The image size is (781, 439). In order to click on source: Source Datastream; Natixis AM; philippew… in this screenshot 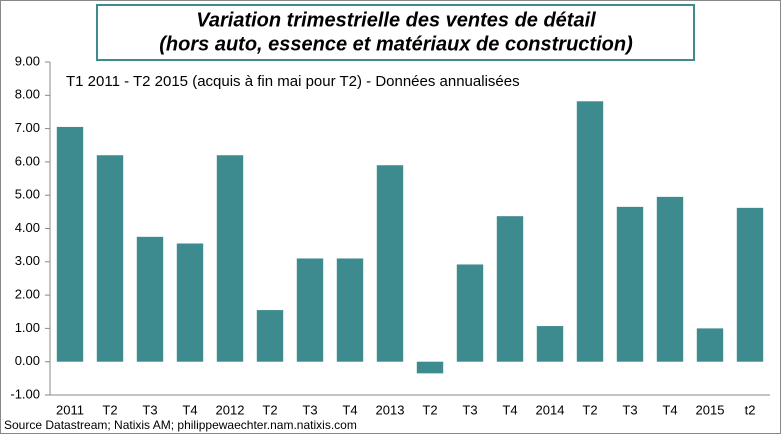, I will do `click(180, 425)`.